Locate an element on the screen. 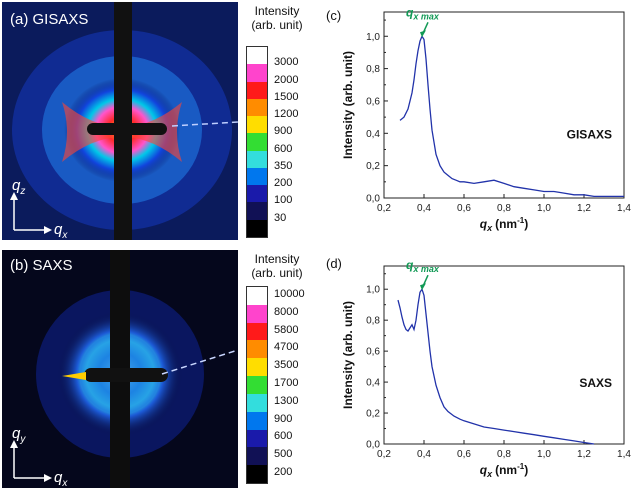  colorbar-a-tick-label: 100 is located at coordinates (283, 200).